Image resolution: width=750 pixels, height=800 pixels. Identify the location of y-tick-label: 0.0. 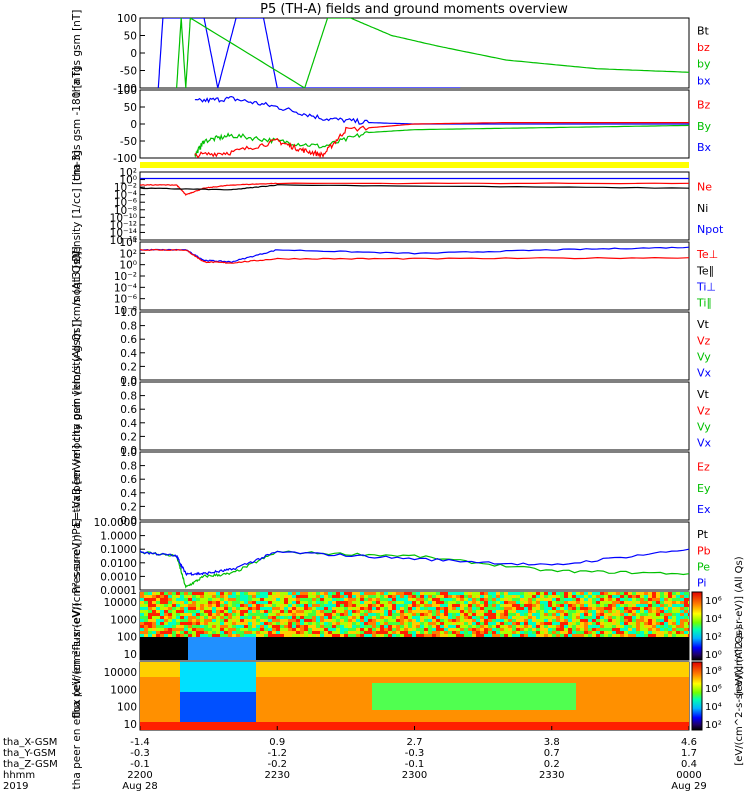
(128, 381).